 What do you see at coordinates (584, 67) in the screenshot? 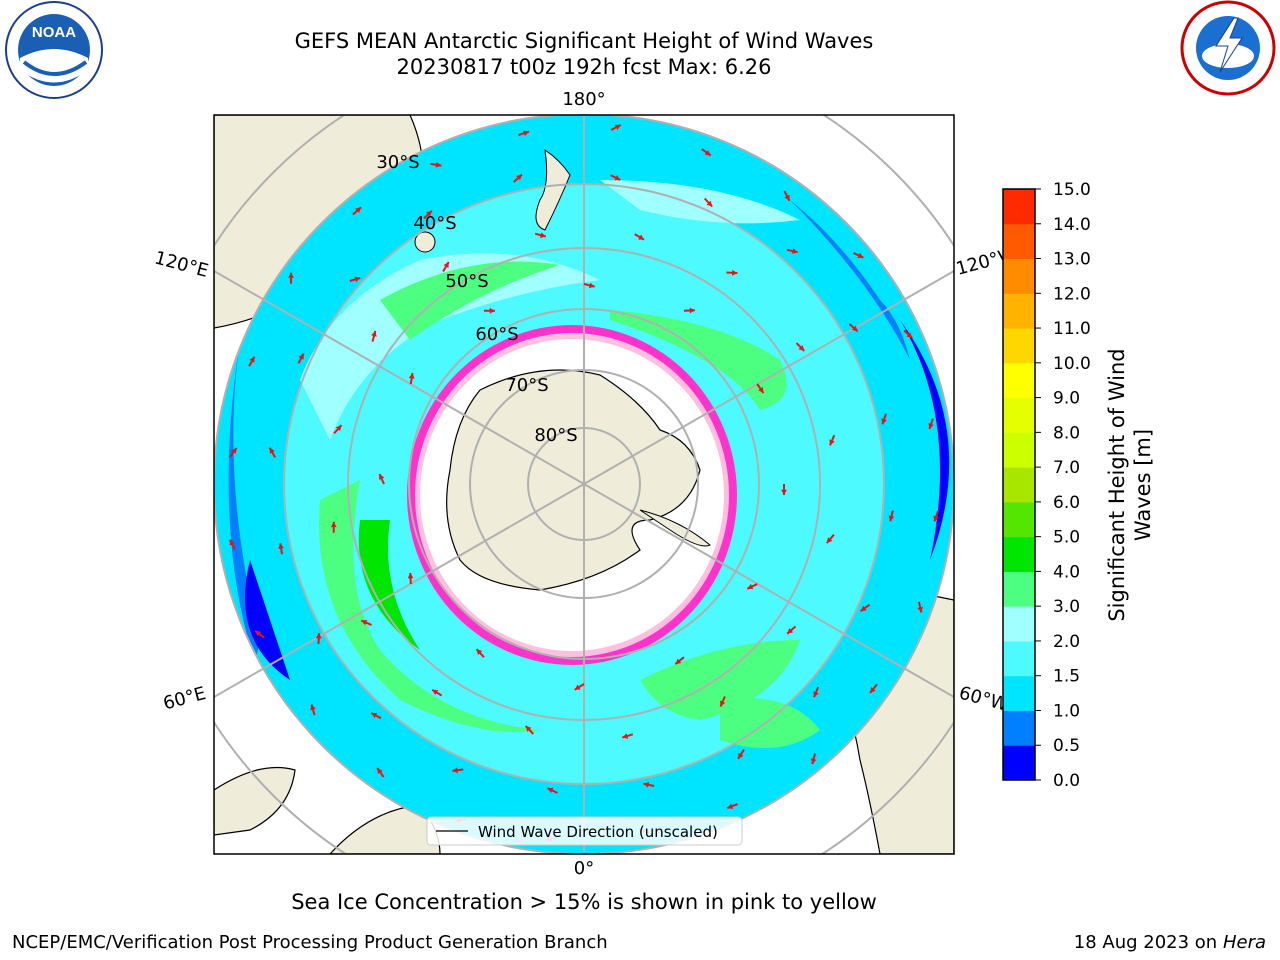
I see `chart-subtitle: 20230817 t00z 192h fcst Max: 6.26` at bounding box center [584, 67].